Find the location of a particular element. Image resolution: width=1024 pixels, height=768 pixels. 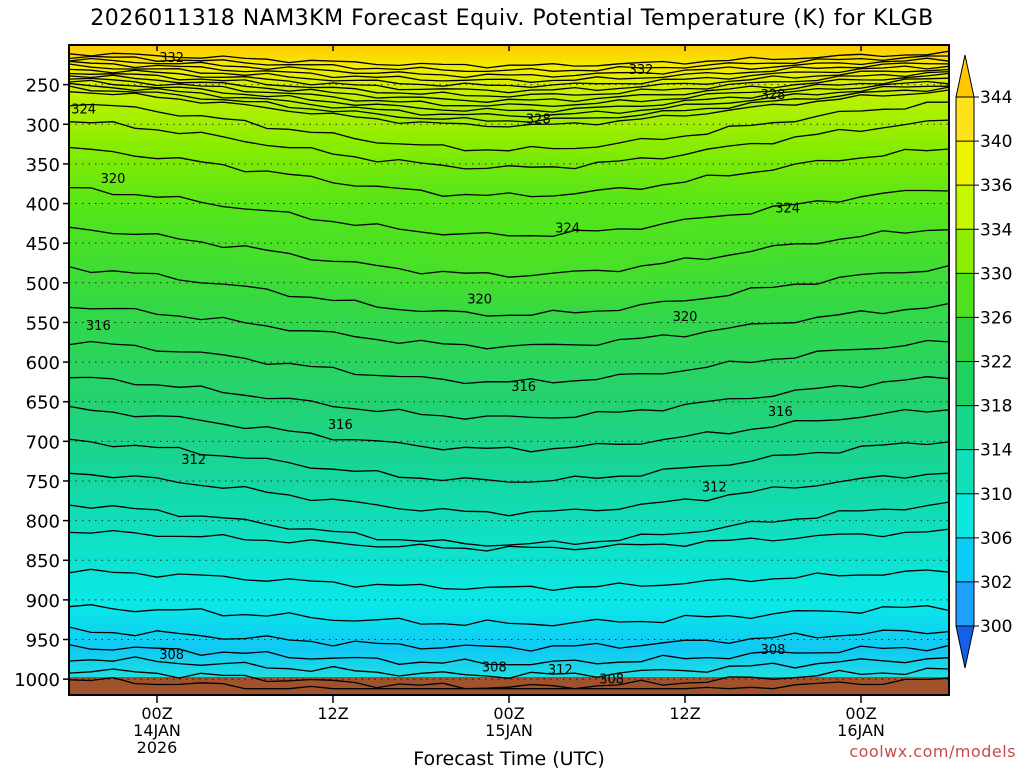

colorbar-label-334: 334 is located at coordinates (996, 230).